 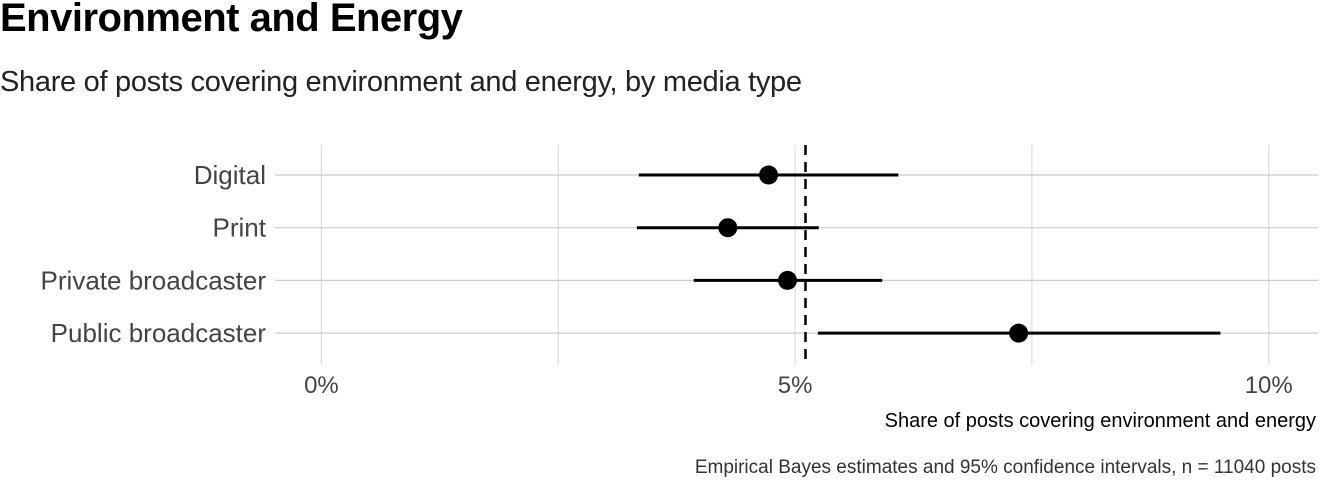 What do you see at coordinates (240, 228) in the screenshot?
I see `y-tick-label: Print` at bounding box center [240, 228].